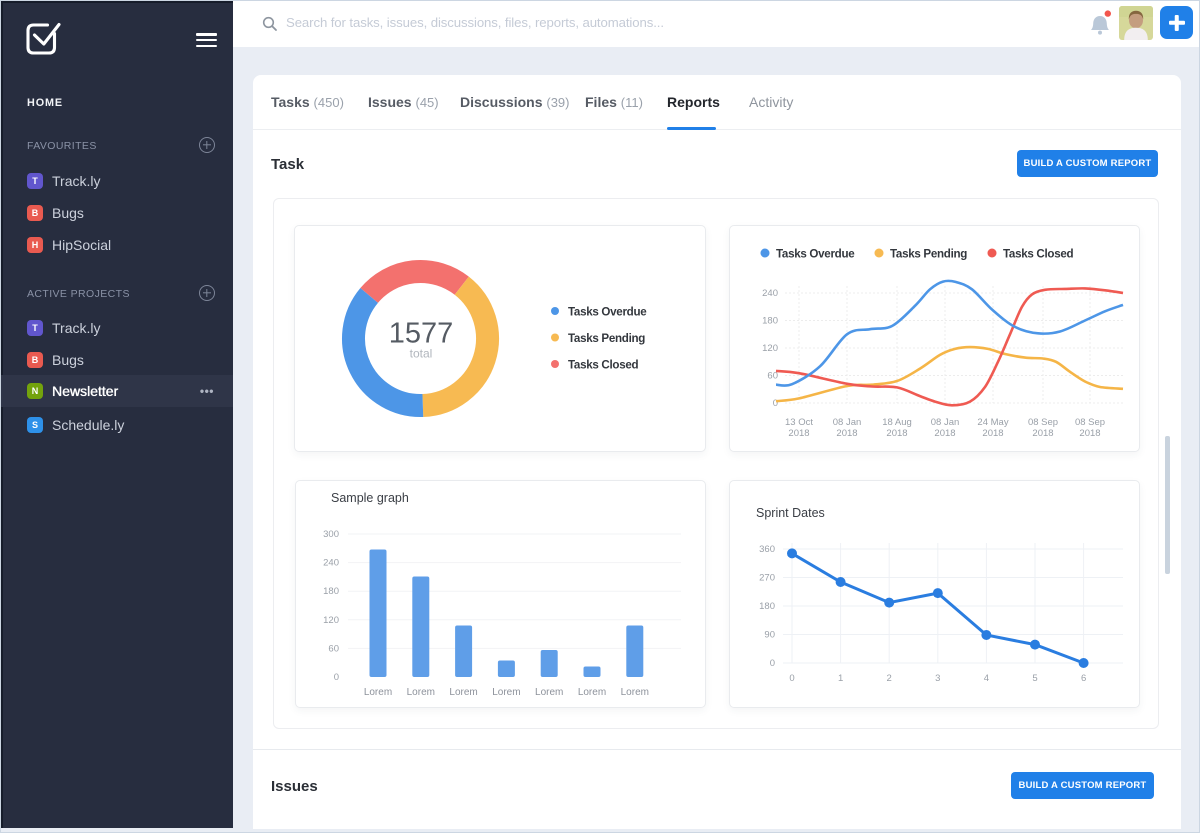 This screenshot has height=833, width=1200. What do you see at coordinates (421, 334) in the screenshot?
I see `svg-text: 1577` at bounding box center [421, 334].